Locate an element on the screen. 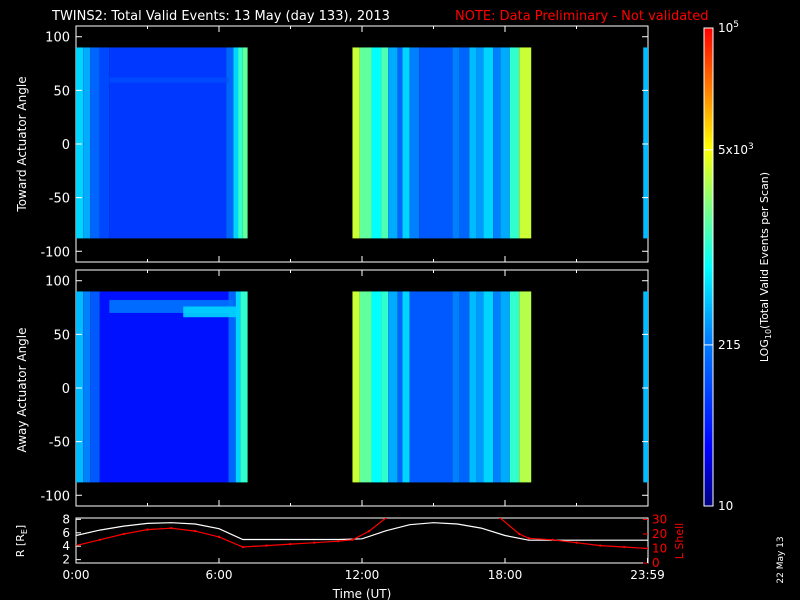  colorbar-tick-exponent: 3 is located at coordinates (751, 147).